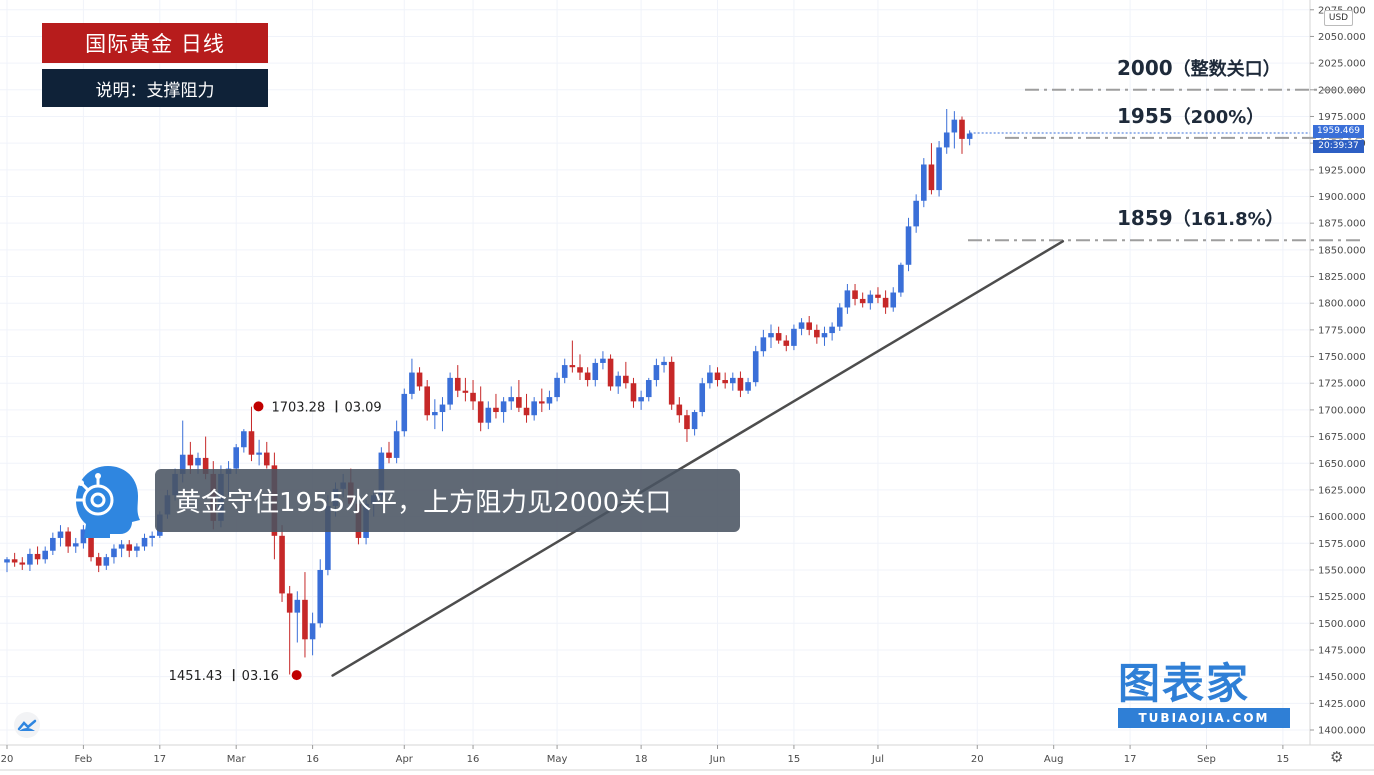  Describe the element at coordinates (641, 759) in the screenshot. I see `x-tick-label: 18` at that location.